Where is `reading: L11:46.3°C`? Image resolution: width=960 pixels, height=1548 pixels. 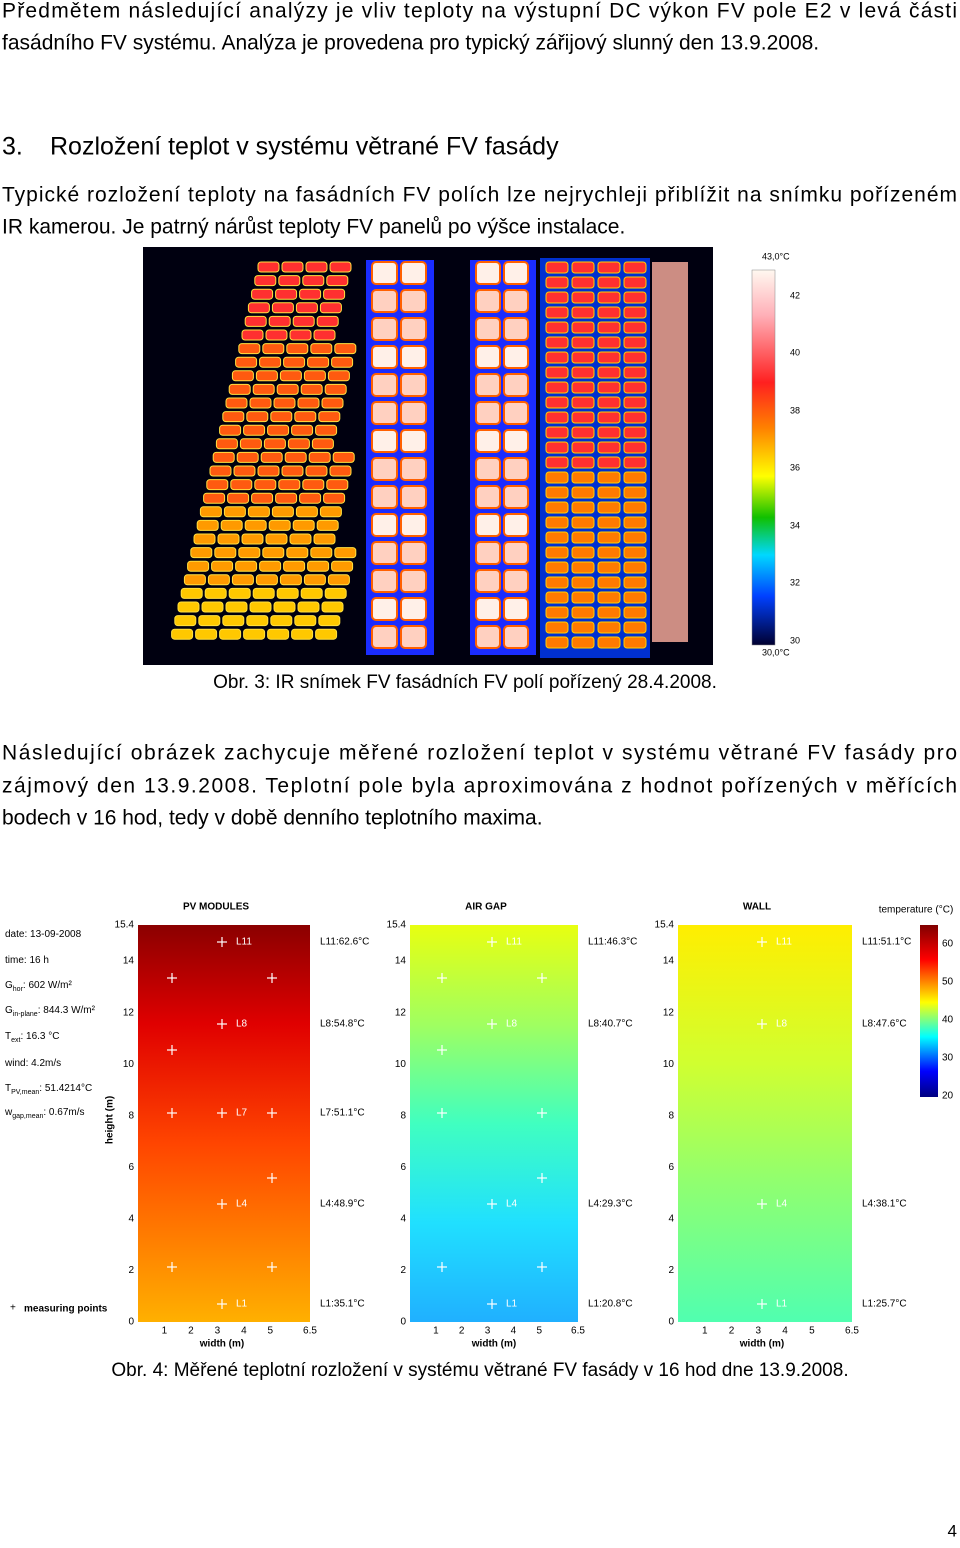
reading: L11:46.3°C is located at coordinates (612, 942).